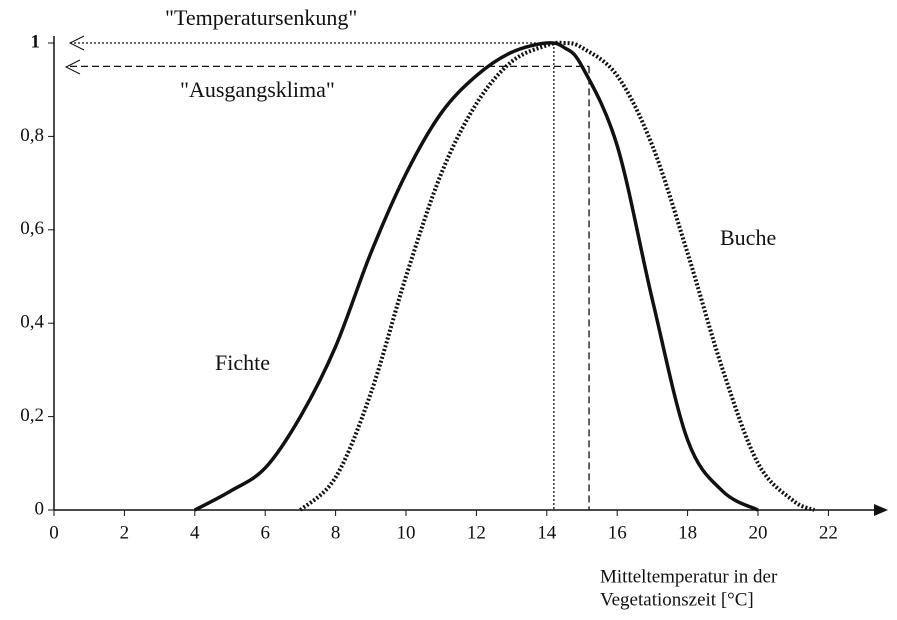 Image resolution: width=897 pixels, height=620 pixels. Describe the element at coordinates (195, 532) in the screenshot. I see `x-tick-label: 4` at that location.